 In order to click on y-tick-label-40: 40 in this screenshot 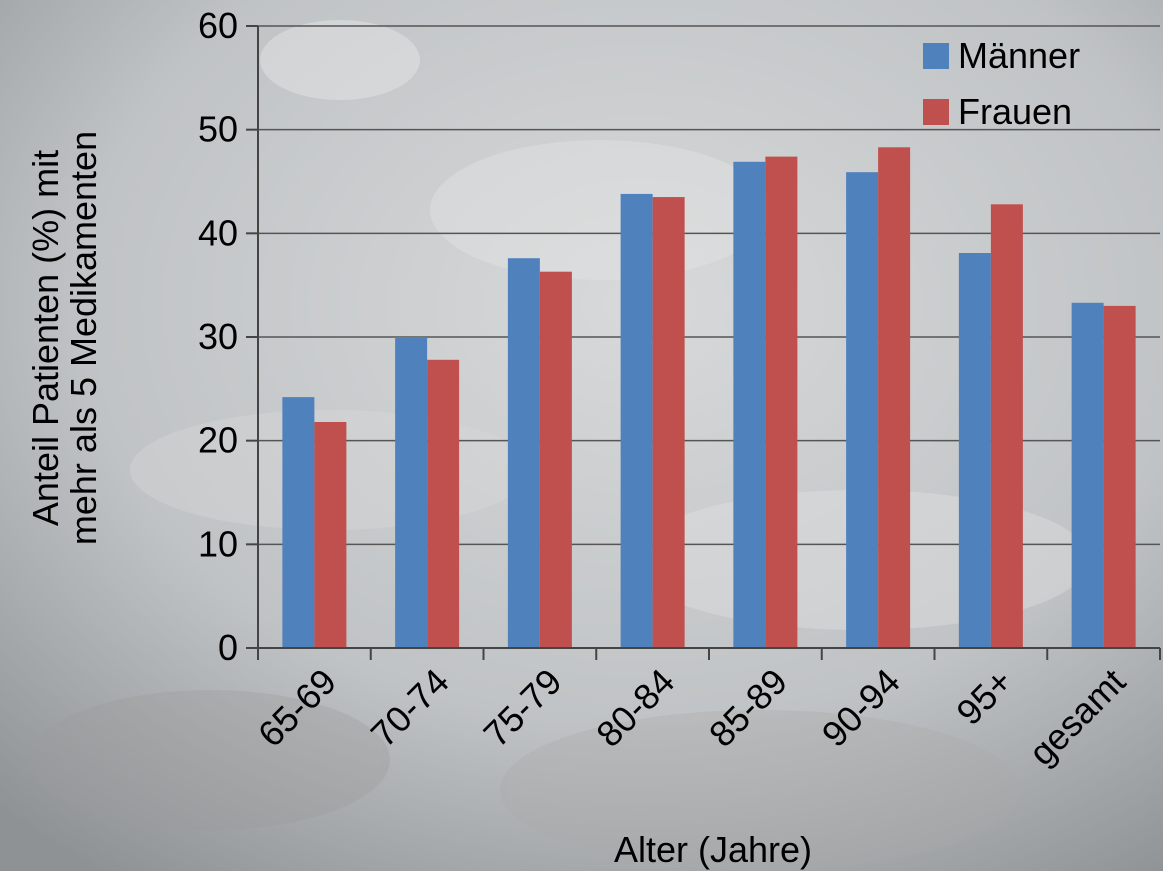, I will do `click(218, 232)`.